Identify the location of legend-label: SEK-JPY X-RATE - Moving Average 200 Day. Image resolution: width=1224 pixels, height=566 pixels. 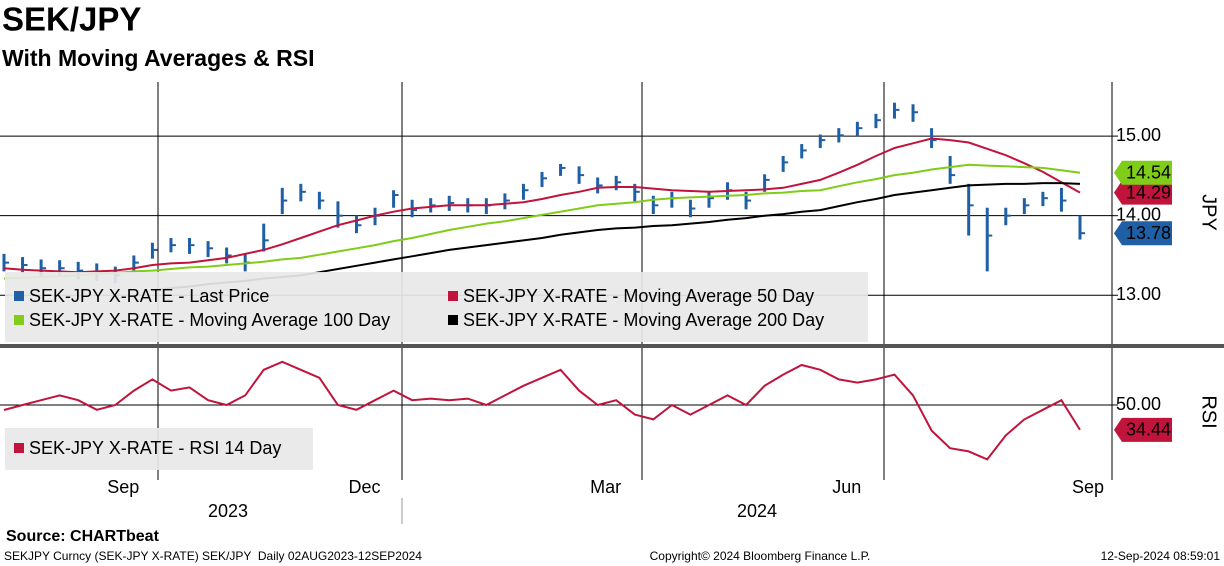
(643, 320).